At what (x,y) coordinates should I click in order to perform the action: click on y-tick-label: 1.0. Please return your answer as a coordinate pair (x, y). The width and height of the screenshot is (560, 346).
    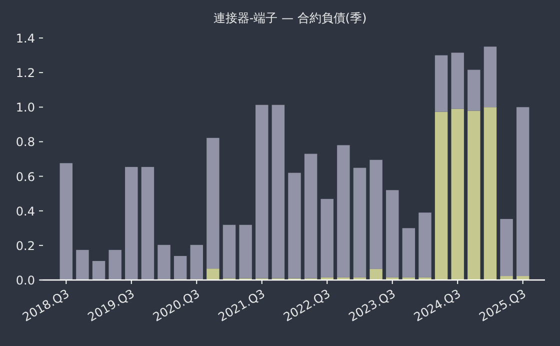
    Looking at the image, I should click on (25, 107).